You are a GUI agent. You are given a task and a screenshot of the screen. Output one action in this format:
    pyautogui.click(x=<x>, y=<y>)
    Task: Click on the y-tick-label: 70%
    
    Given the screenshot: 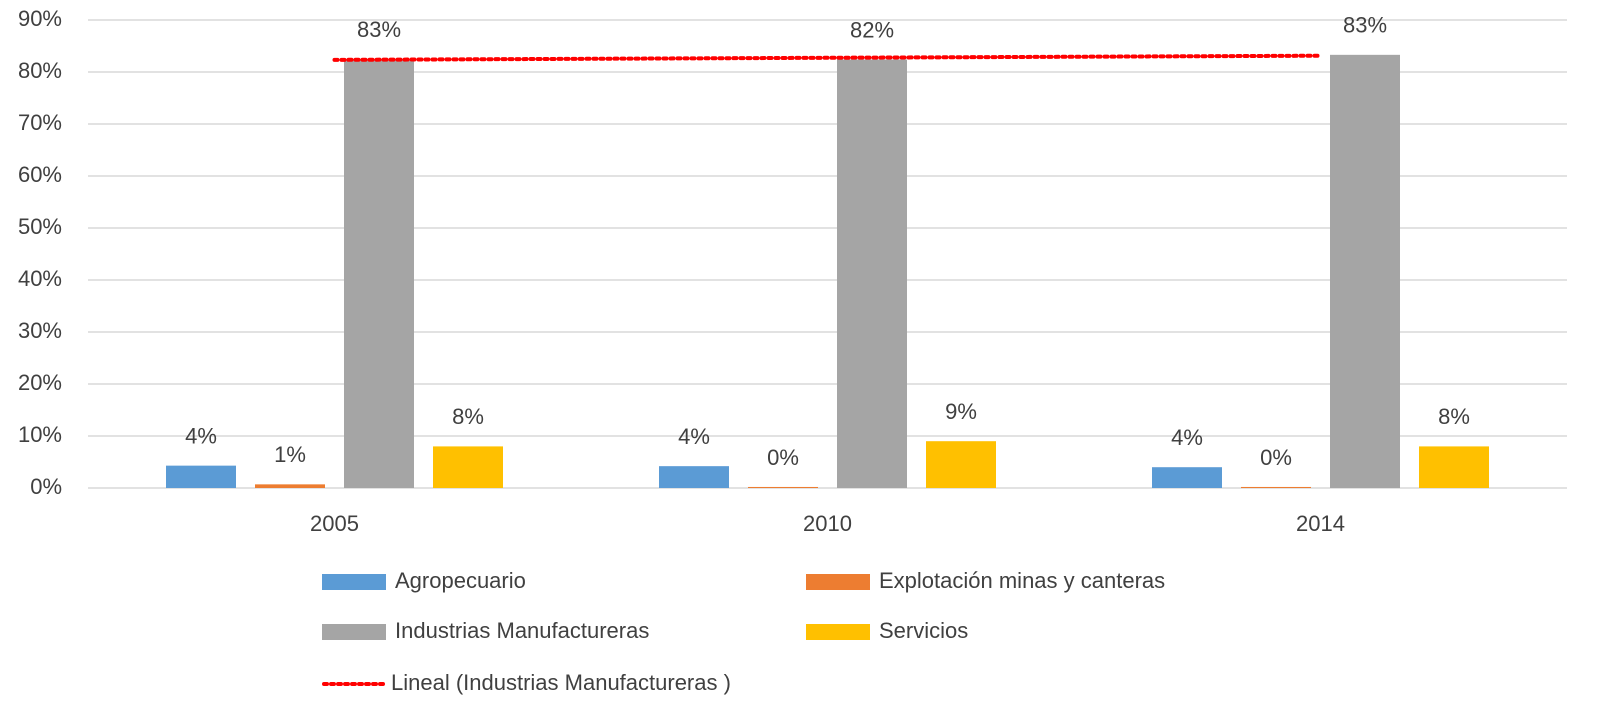 What is the action you would take?
    pyautogui.click(x=40, y=122)
    